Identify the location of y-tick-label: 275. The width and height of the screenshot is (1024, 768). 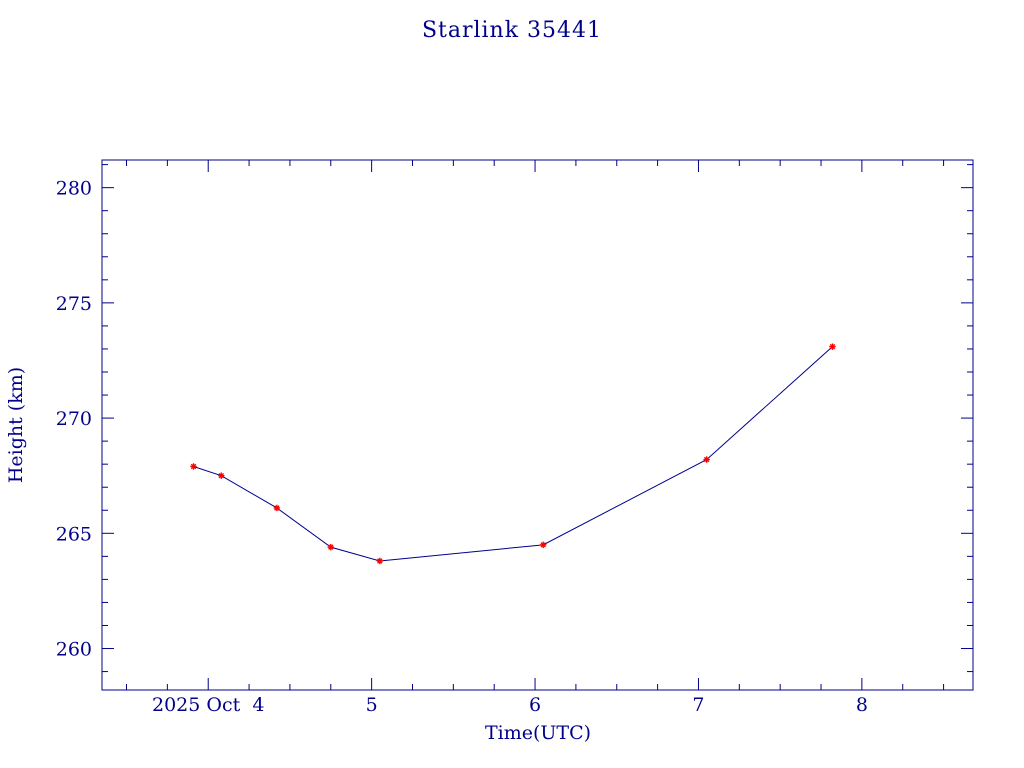
(74, 304).